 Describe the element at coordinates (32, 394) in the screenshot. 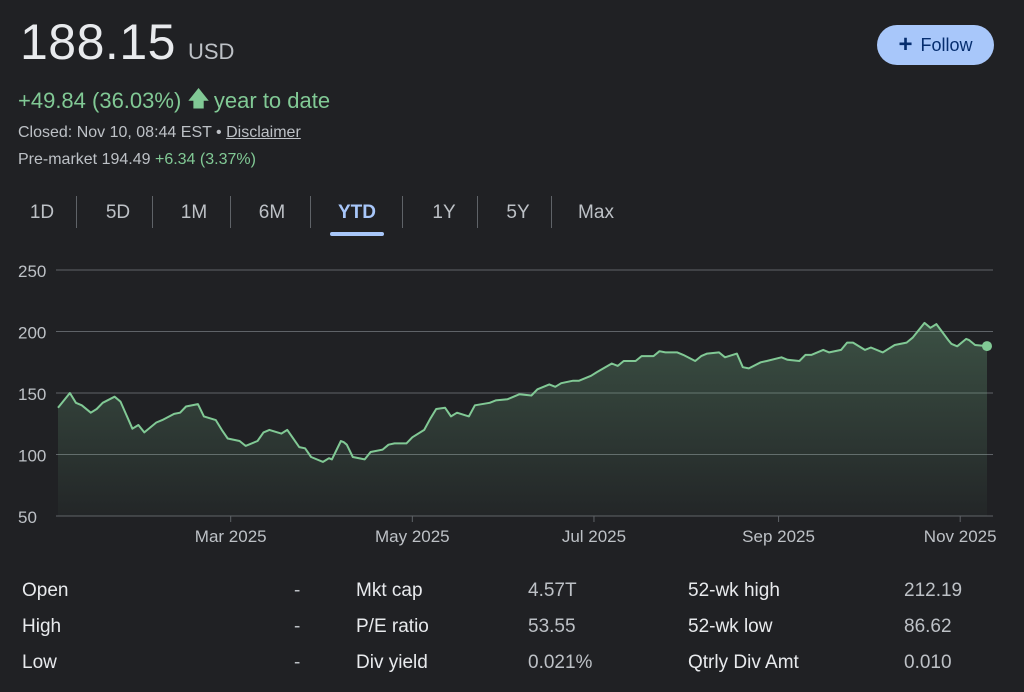

I see `y-tick-label: 150` at that location.